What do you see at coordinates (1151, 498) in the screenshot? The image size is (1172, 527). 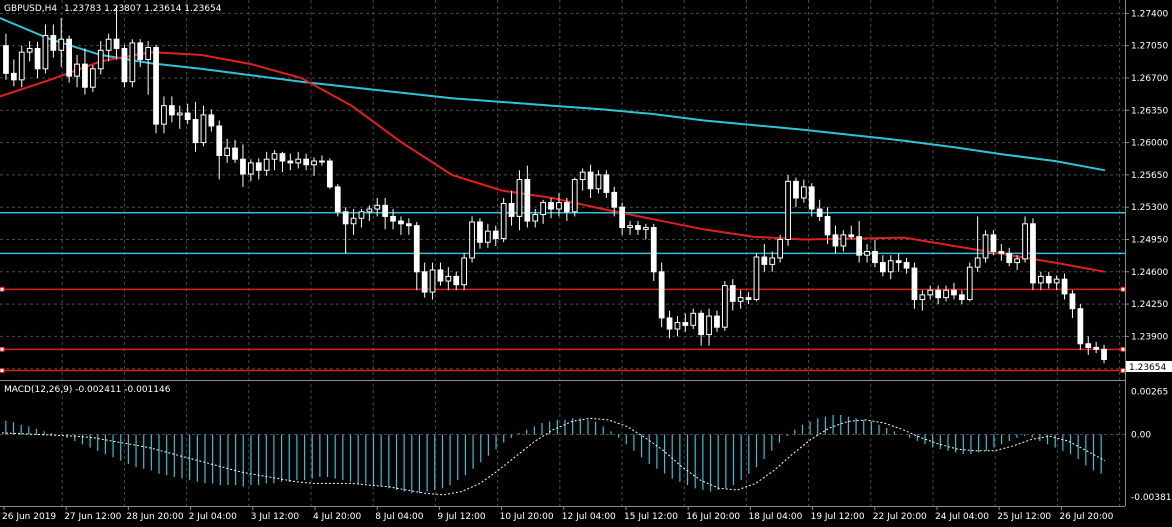 I see `macd-axis-label: -0.003819` at bounding box center [1151, 498].